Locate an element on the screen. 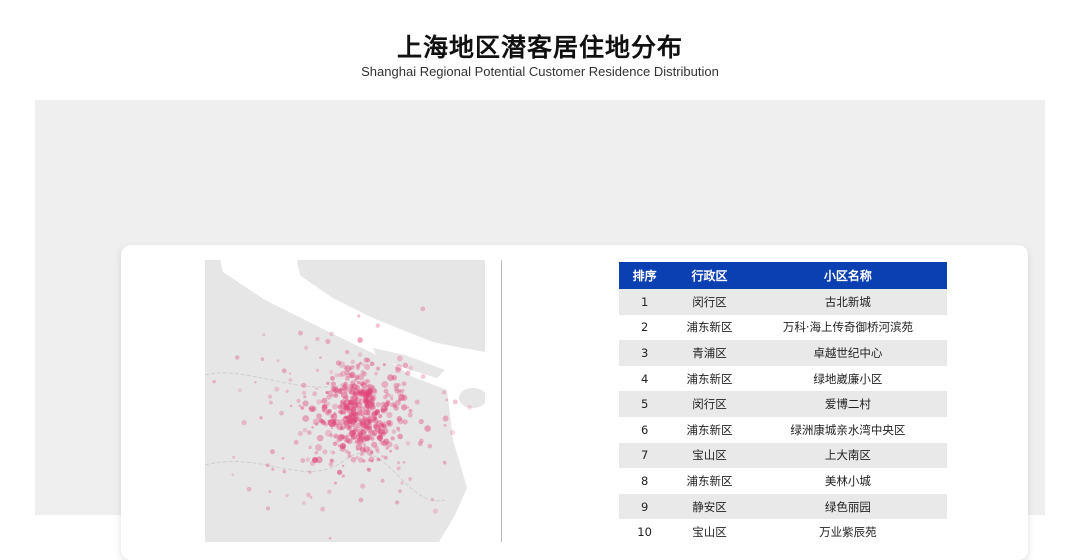 The height and width of the screenshot is (560, 1080). chongming-island is located at coordinates (382, 304).